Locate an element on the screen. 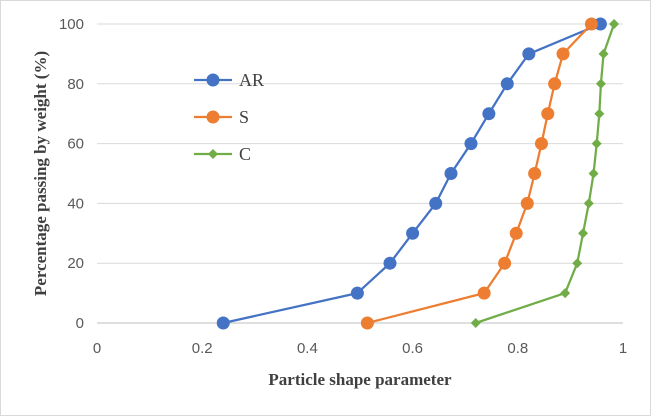 This screenshot has height=416, width=651. x-tick-label: 0.6 is located at coordinates (412, 348).